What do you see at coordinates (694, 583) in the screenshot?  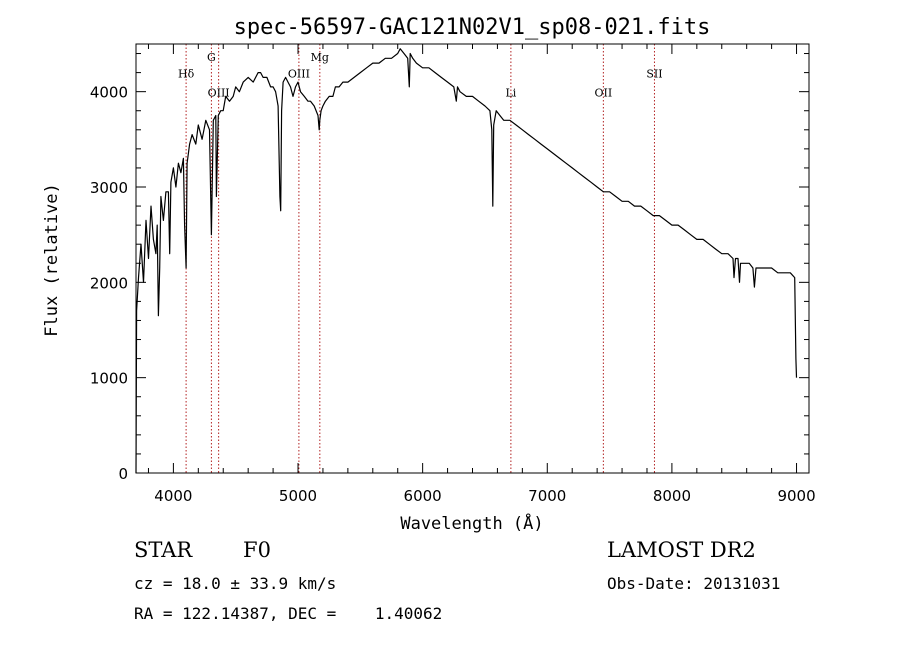 I see `obs-date: Obs-Date: 20131031` at bounding box center [694, 583].